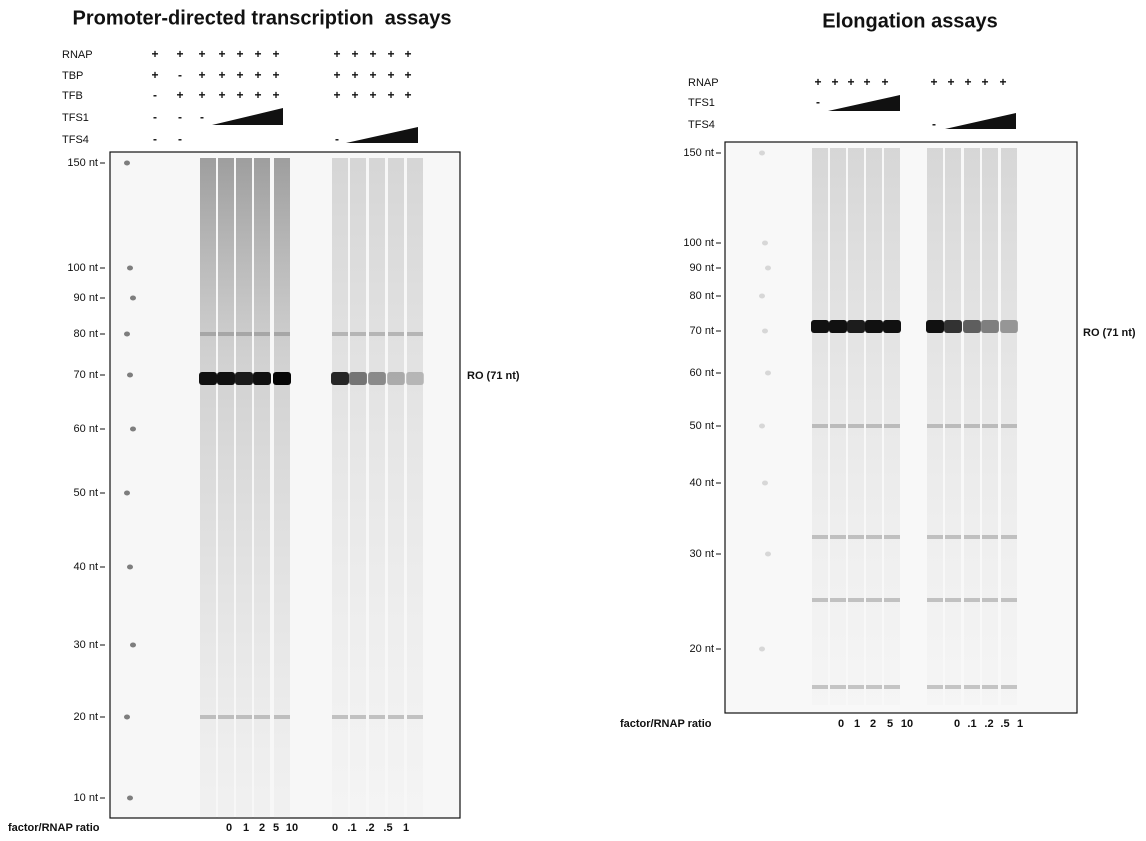  I want to click on size-marker: 150 nt, so click(698, 153).